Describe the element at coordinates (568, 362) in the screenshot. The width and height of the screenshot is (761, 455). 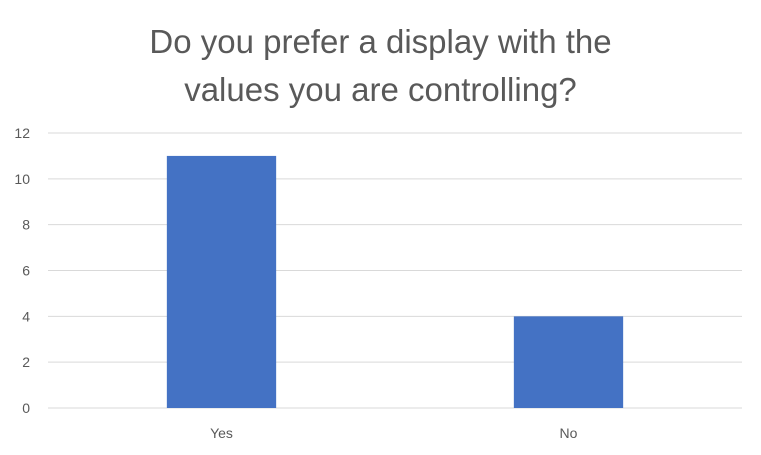
I see `bar-no` at that location.